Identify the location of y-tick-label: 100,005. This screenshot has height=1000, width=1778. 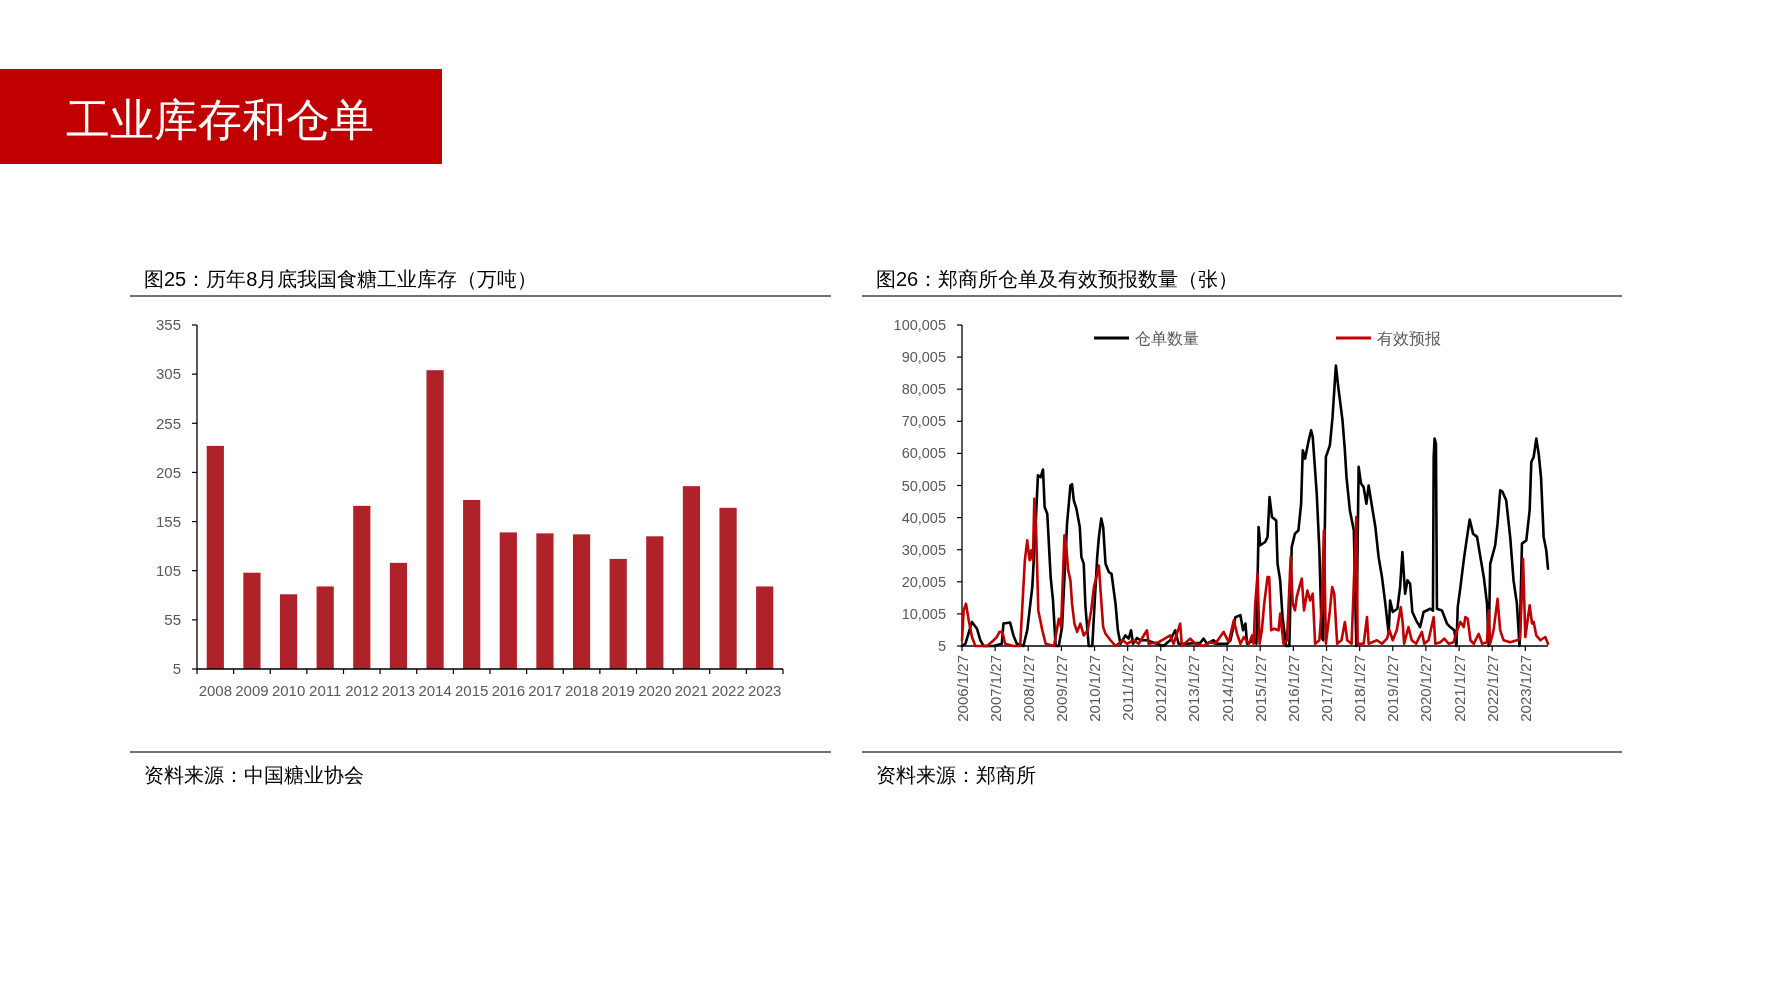
(919, 325).